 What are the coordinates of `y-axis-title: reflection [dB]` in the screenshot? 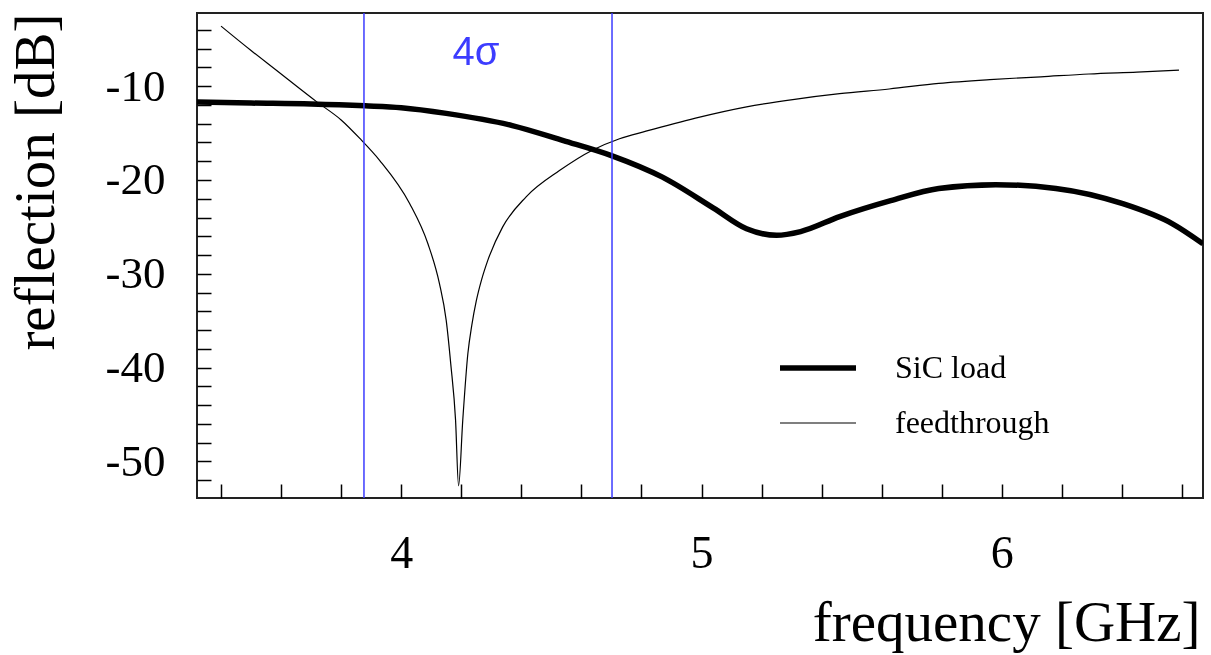 It's located at (34, 182).